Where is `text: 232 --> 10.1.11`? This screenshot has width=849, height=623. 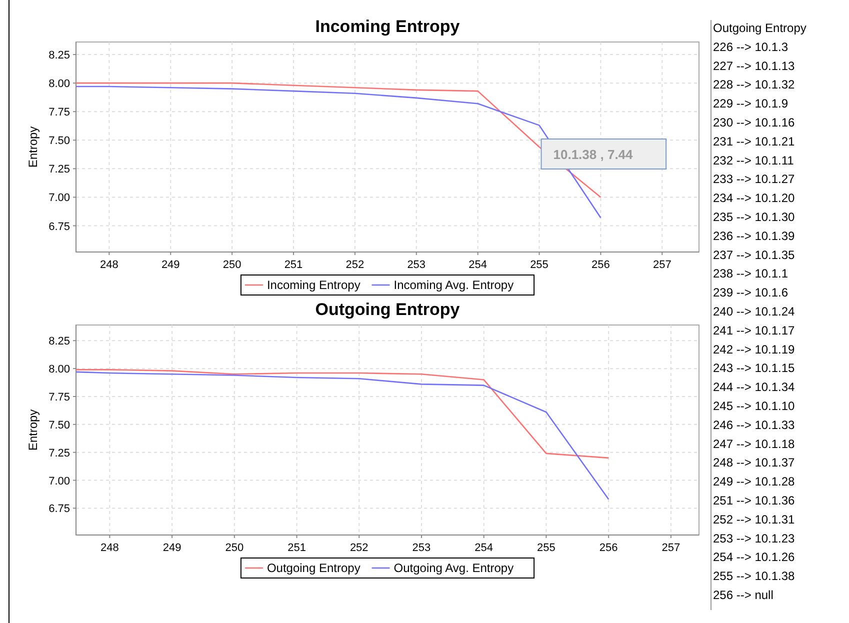 text: 232 --> 10.1.11 is located at coordinates (753, 160).